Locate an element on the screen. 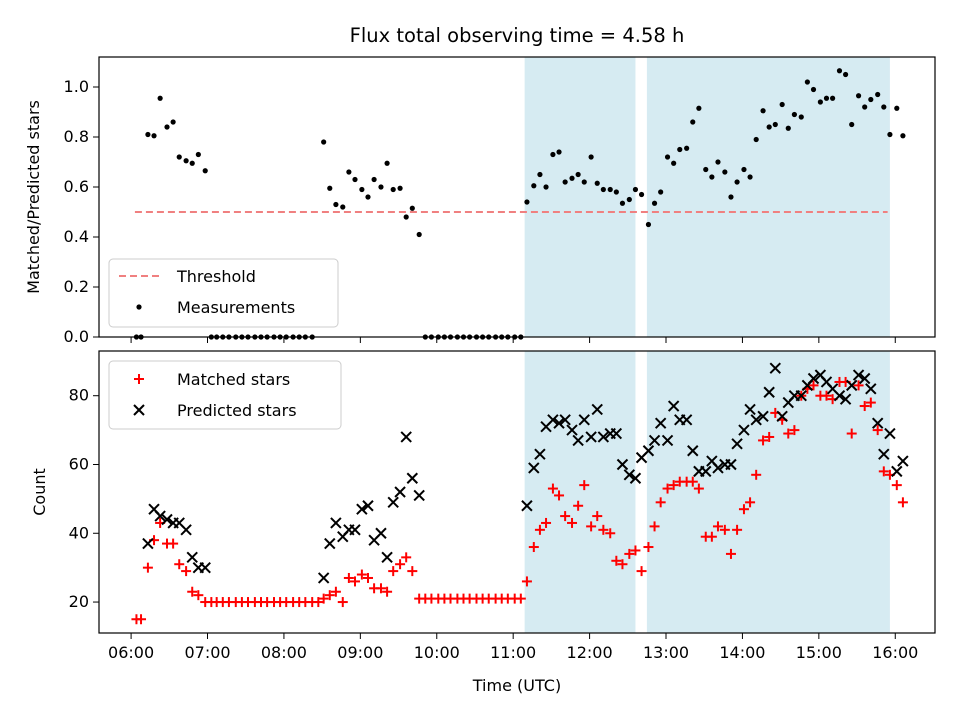  legend-measurements-label: Measurements is located at coordinates (236, 307).